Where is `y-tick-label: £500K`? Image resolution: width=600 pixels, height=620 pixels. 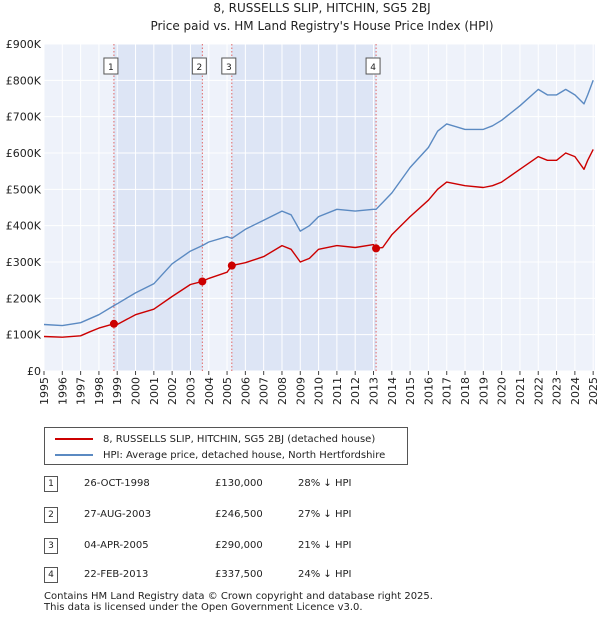 y-tick-label: £500K is located at coordinates (24, 189).